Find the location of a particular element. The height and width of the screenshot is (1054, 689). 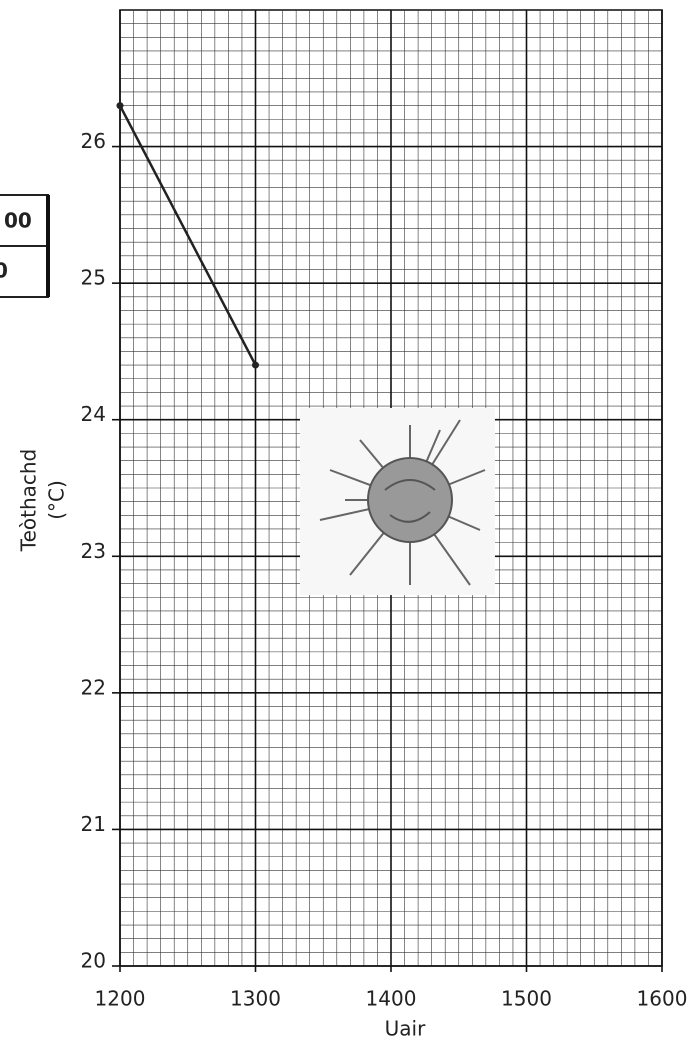

table-fragment: 00 0 is located at coordinates (25, 246).